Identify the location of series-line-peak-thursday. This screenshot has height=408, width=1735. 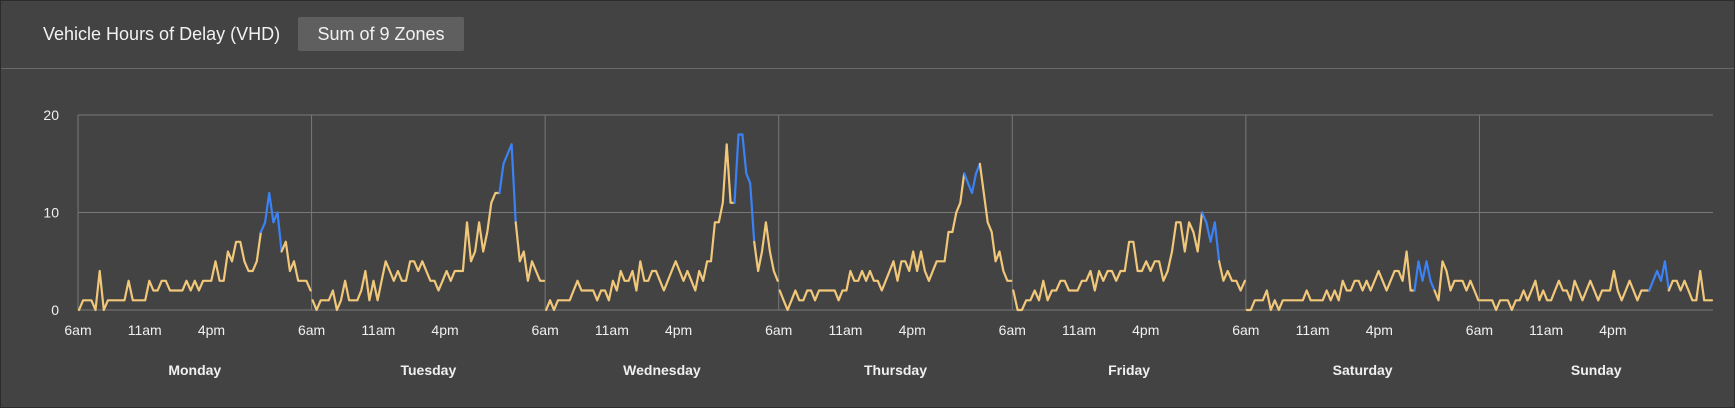
(972, 178).